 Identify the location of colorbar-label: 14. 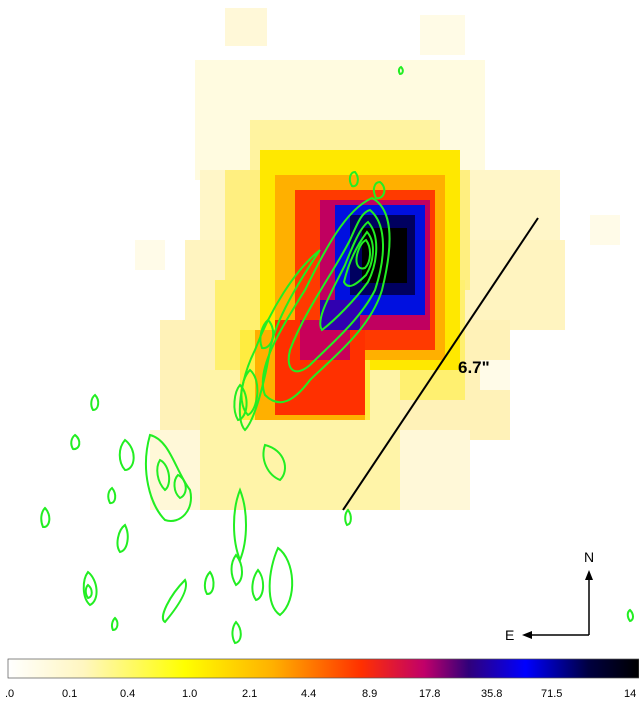
(630, 694).